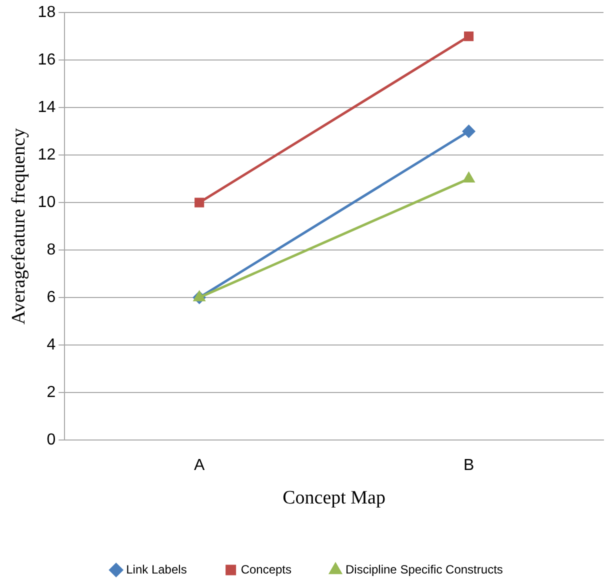 This screenshot has height=586, width=611. What do you see at coordinates (334, 498) in the screenshot?
I see `x-axis-title: Concept Map` at bounding box center [334, 498].